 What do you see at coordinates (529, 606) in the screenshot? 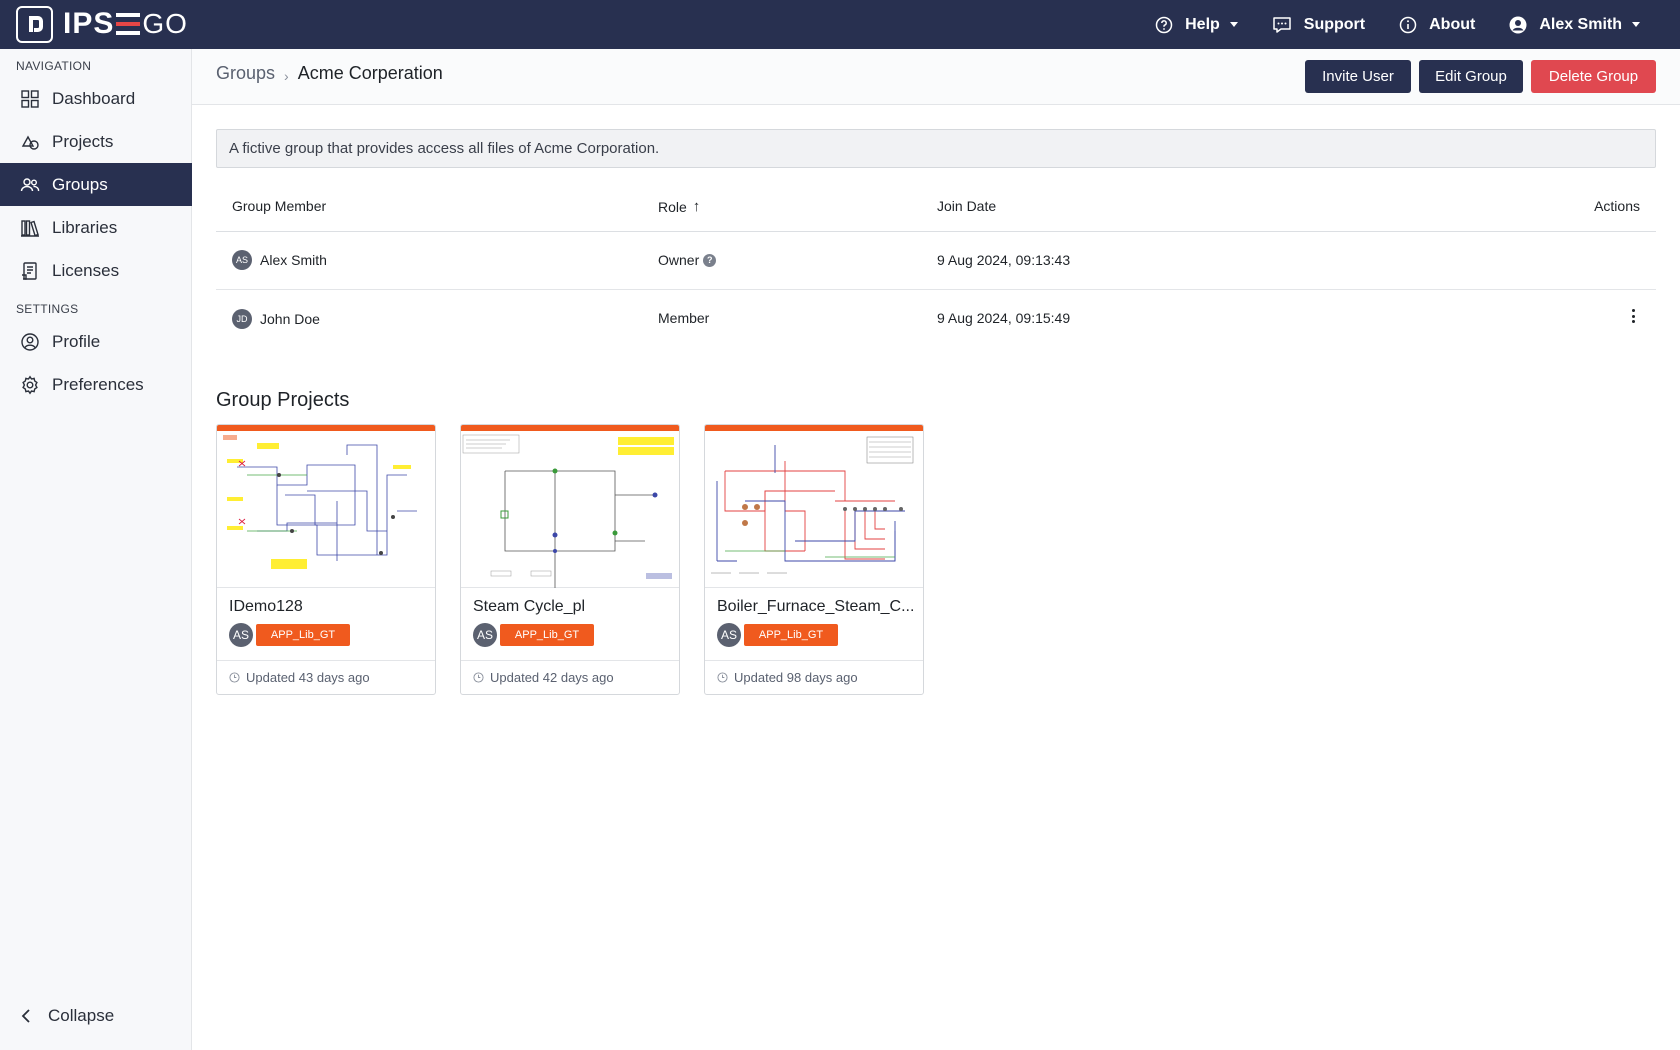
I see `project-name: Steam Cycle_pl` at bounding box center [529, 606].